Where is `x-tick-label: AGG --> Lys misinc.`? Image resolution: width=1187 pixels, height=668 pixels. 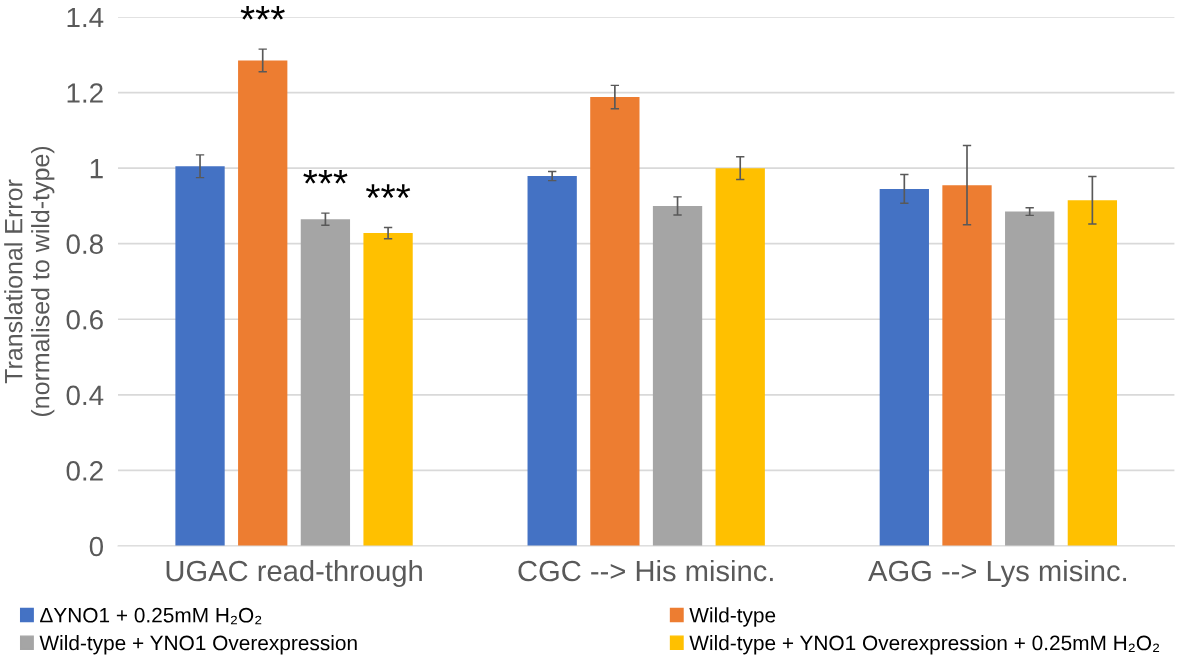
x-tick-label: AGG --> Lys misinc. is located at coordinates (997, 573).